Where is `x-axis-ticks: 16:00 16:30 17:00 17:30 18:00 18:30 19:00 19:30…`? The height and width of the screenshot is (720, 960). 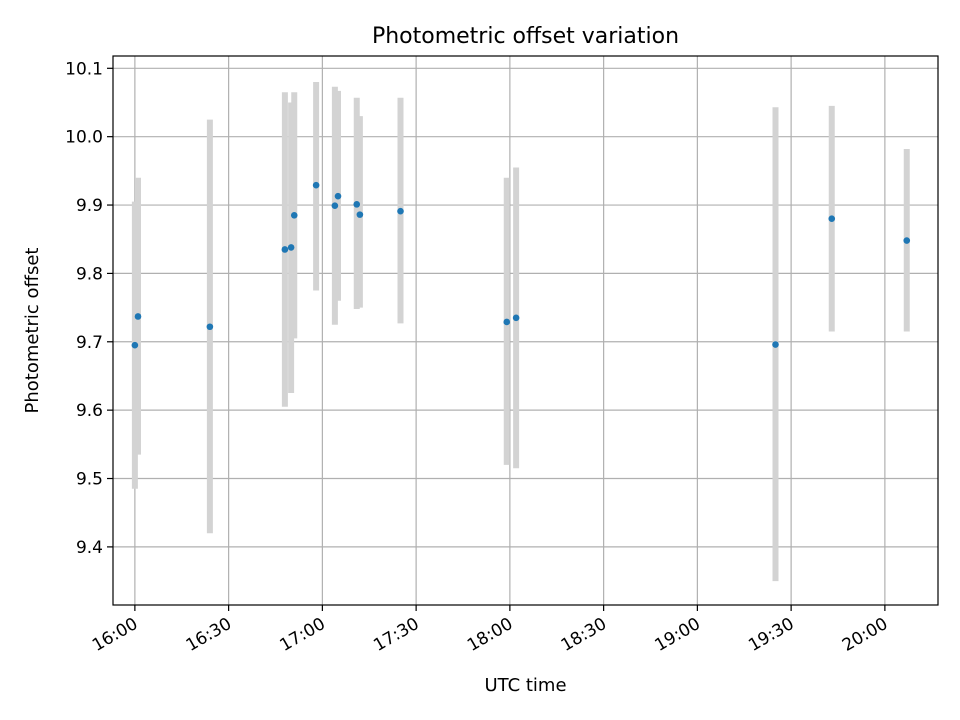 x-axis-ticks: 16:00 16:30 17:00 17:30 18:00 18:30 19:00 19:30… is located at coordinates (490, 630).